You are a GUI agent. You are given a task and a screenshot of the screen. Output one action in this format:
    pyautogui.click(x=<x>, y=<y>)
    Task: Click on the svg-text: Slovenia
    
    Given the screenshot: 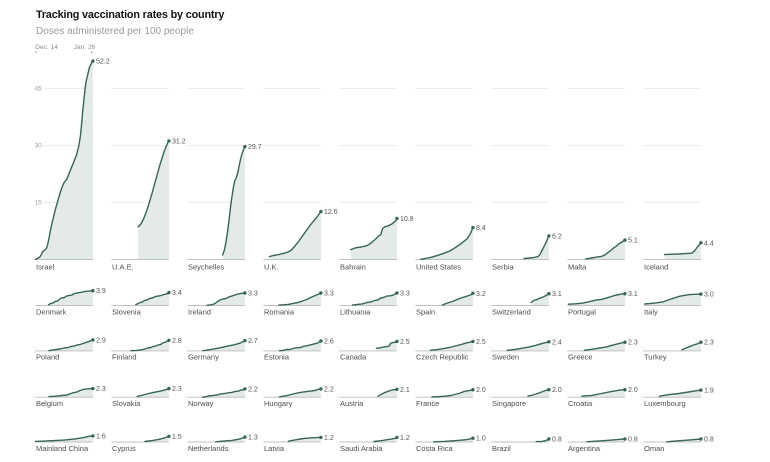 What is the action you would take?
    pyautogui.click(x=127, y=311)
    